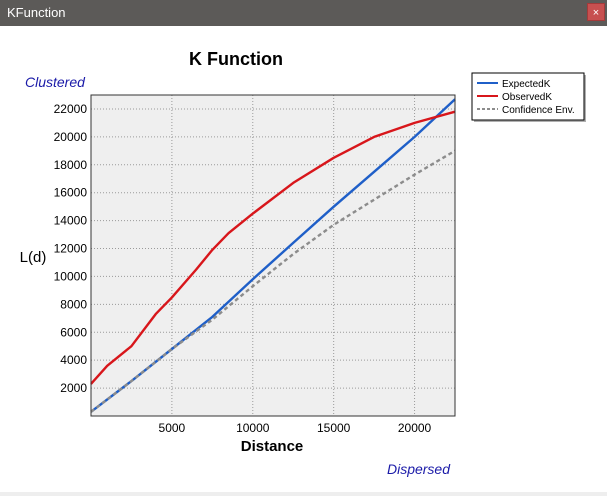 The image size is (607, 496). I want to click on y-tick-label: 18000, so click(71, 165).